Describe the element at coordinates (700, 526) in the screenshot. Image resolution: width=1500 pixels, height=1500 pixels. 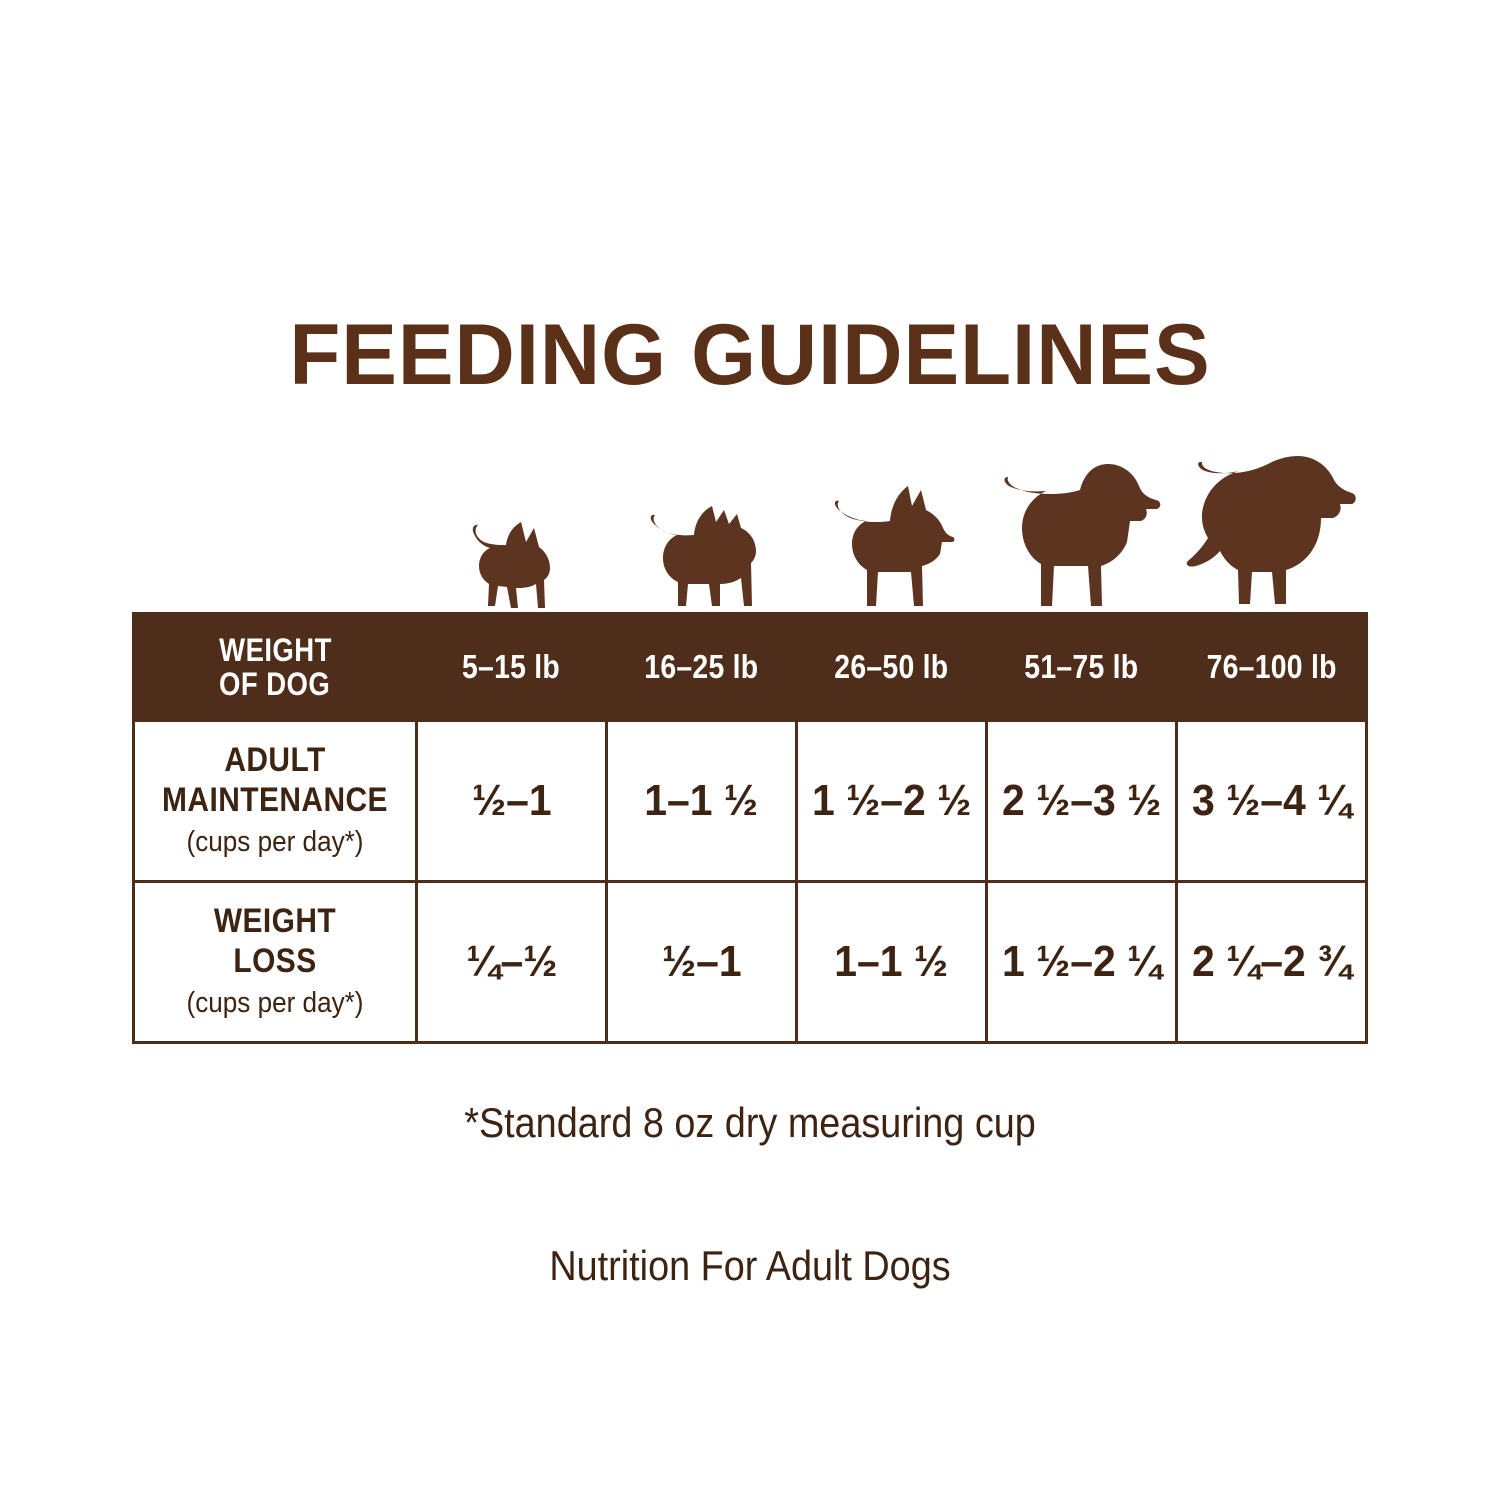
I see `dog-silhouette-terrier` at that location.